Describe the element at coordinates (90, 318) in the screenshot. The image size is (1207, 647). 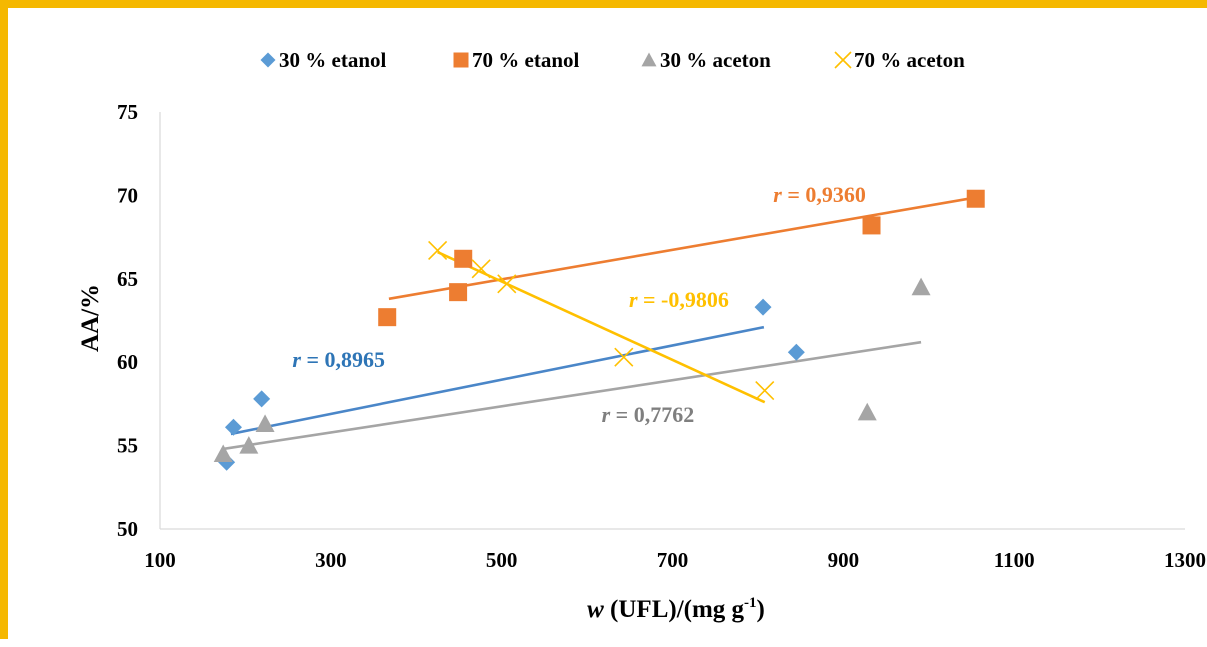
I see `y-axis-label: AA/%` at that location.